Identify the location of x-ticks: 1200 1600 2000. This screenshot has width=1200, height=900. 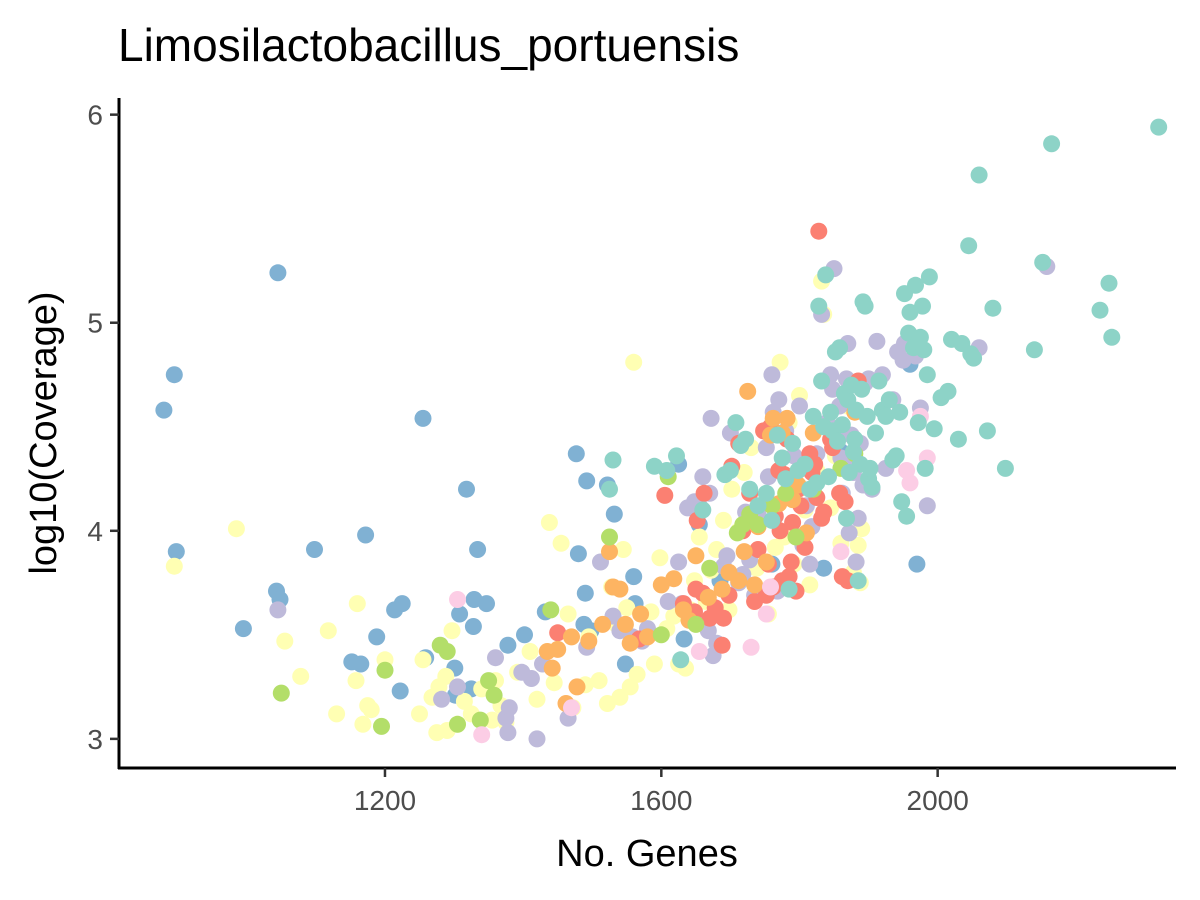
(661, 792).